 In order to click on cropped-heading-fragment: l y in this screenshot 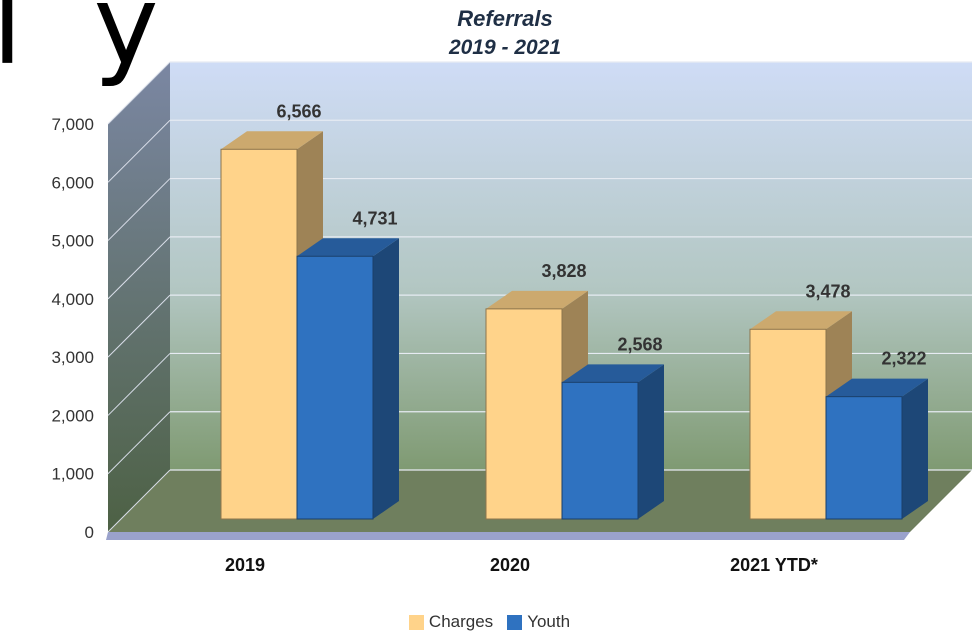, I will do `click(88, 44)`.